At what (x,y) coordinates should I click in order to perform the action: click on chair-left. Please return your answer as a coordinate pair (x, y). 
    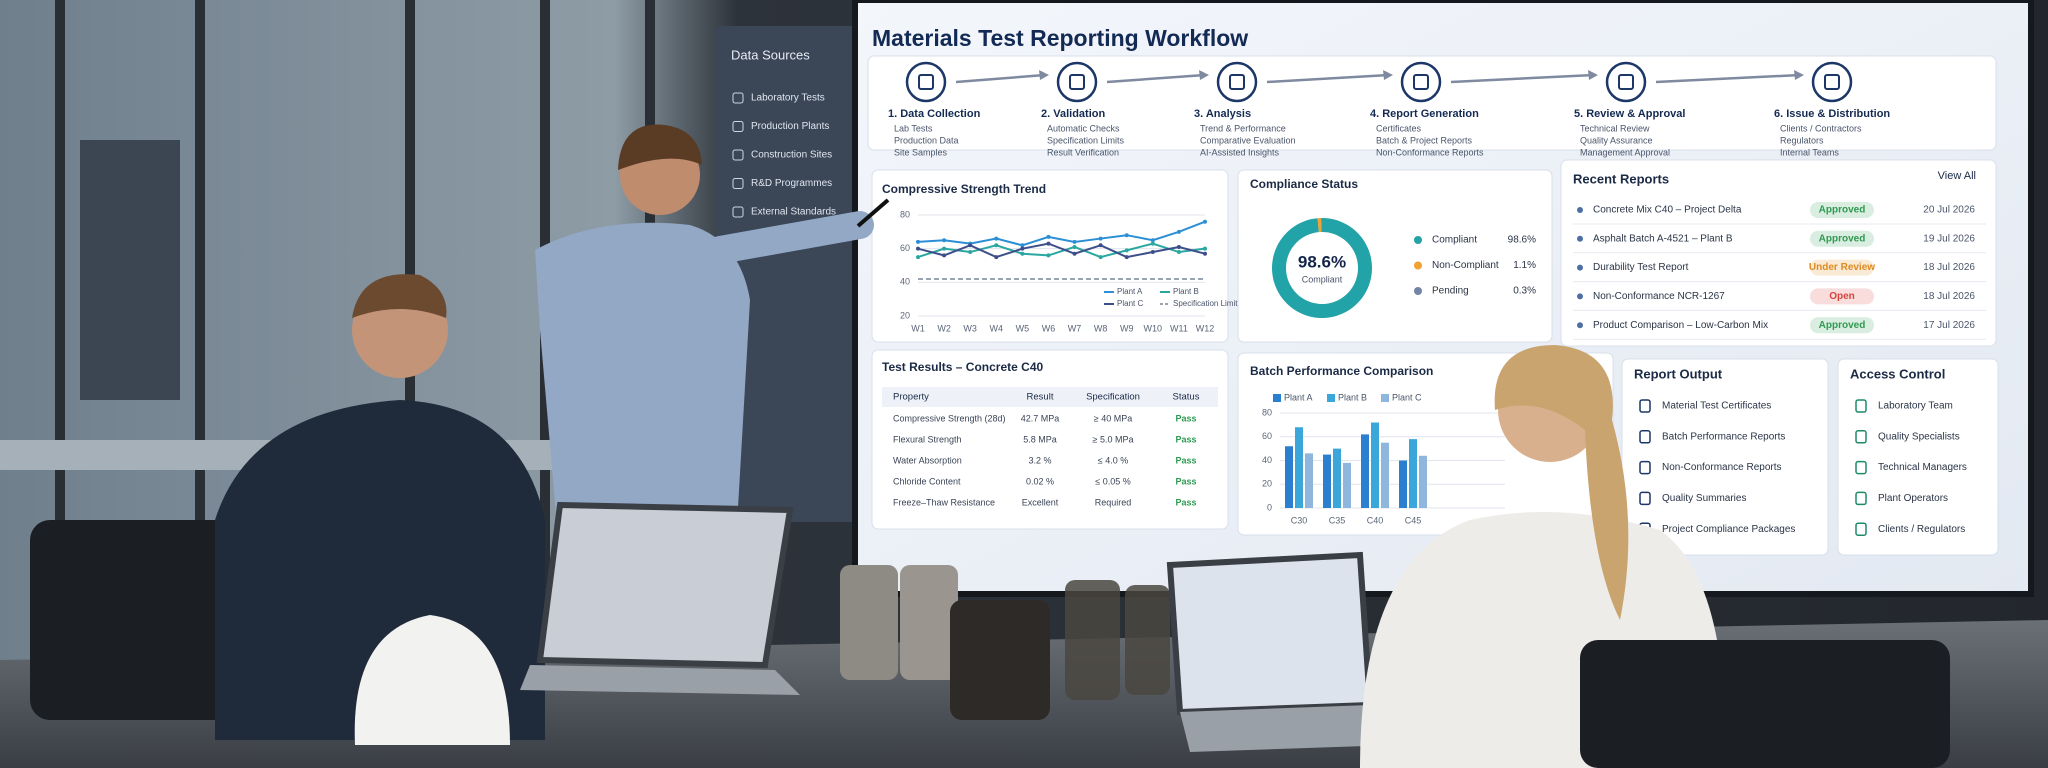
    Looking at the image, I should click on (135, 620).